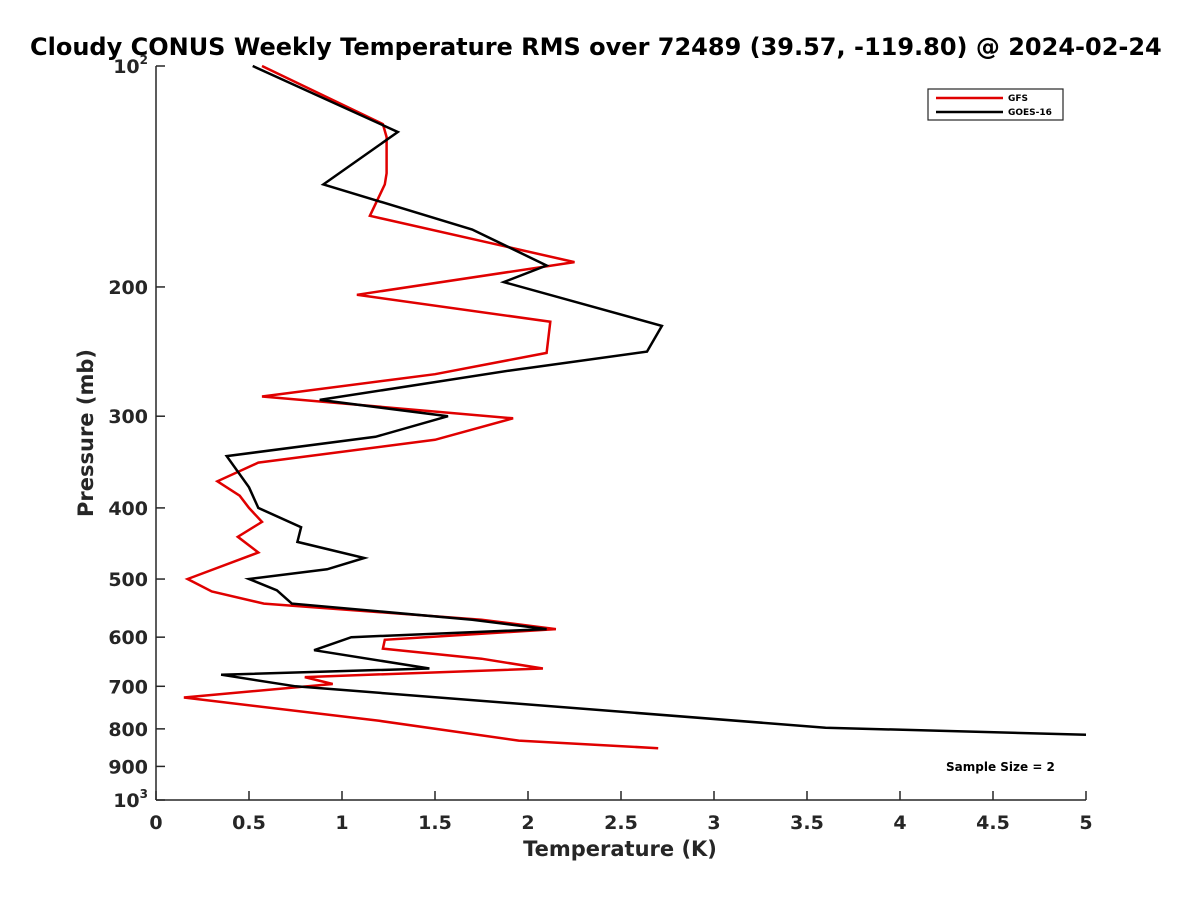  I want to click on x-tick-label: 1, so click(341, 823).